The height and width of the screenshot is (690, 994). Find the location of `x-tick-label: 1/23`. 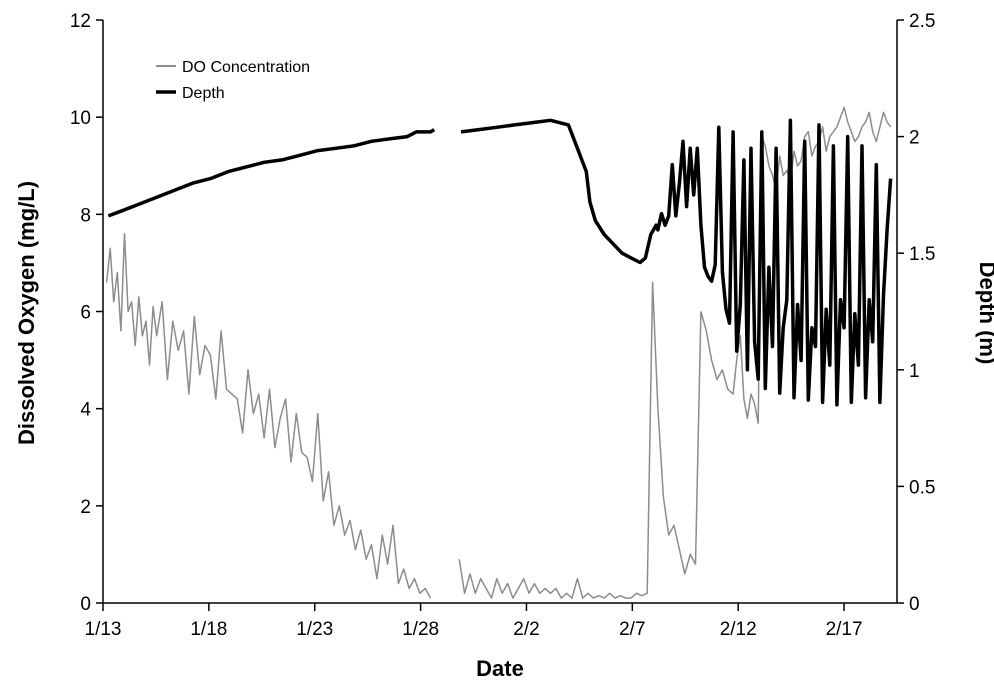

x-tick-label: 1/23 is located at coordinates (314, 629).